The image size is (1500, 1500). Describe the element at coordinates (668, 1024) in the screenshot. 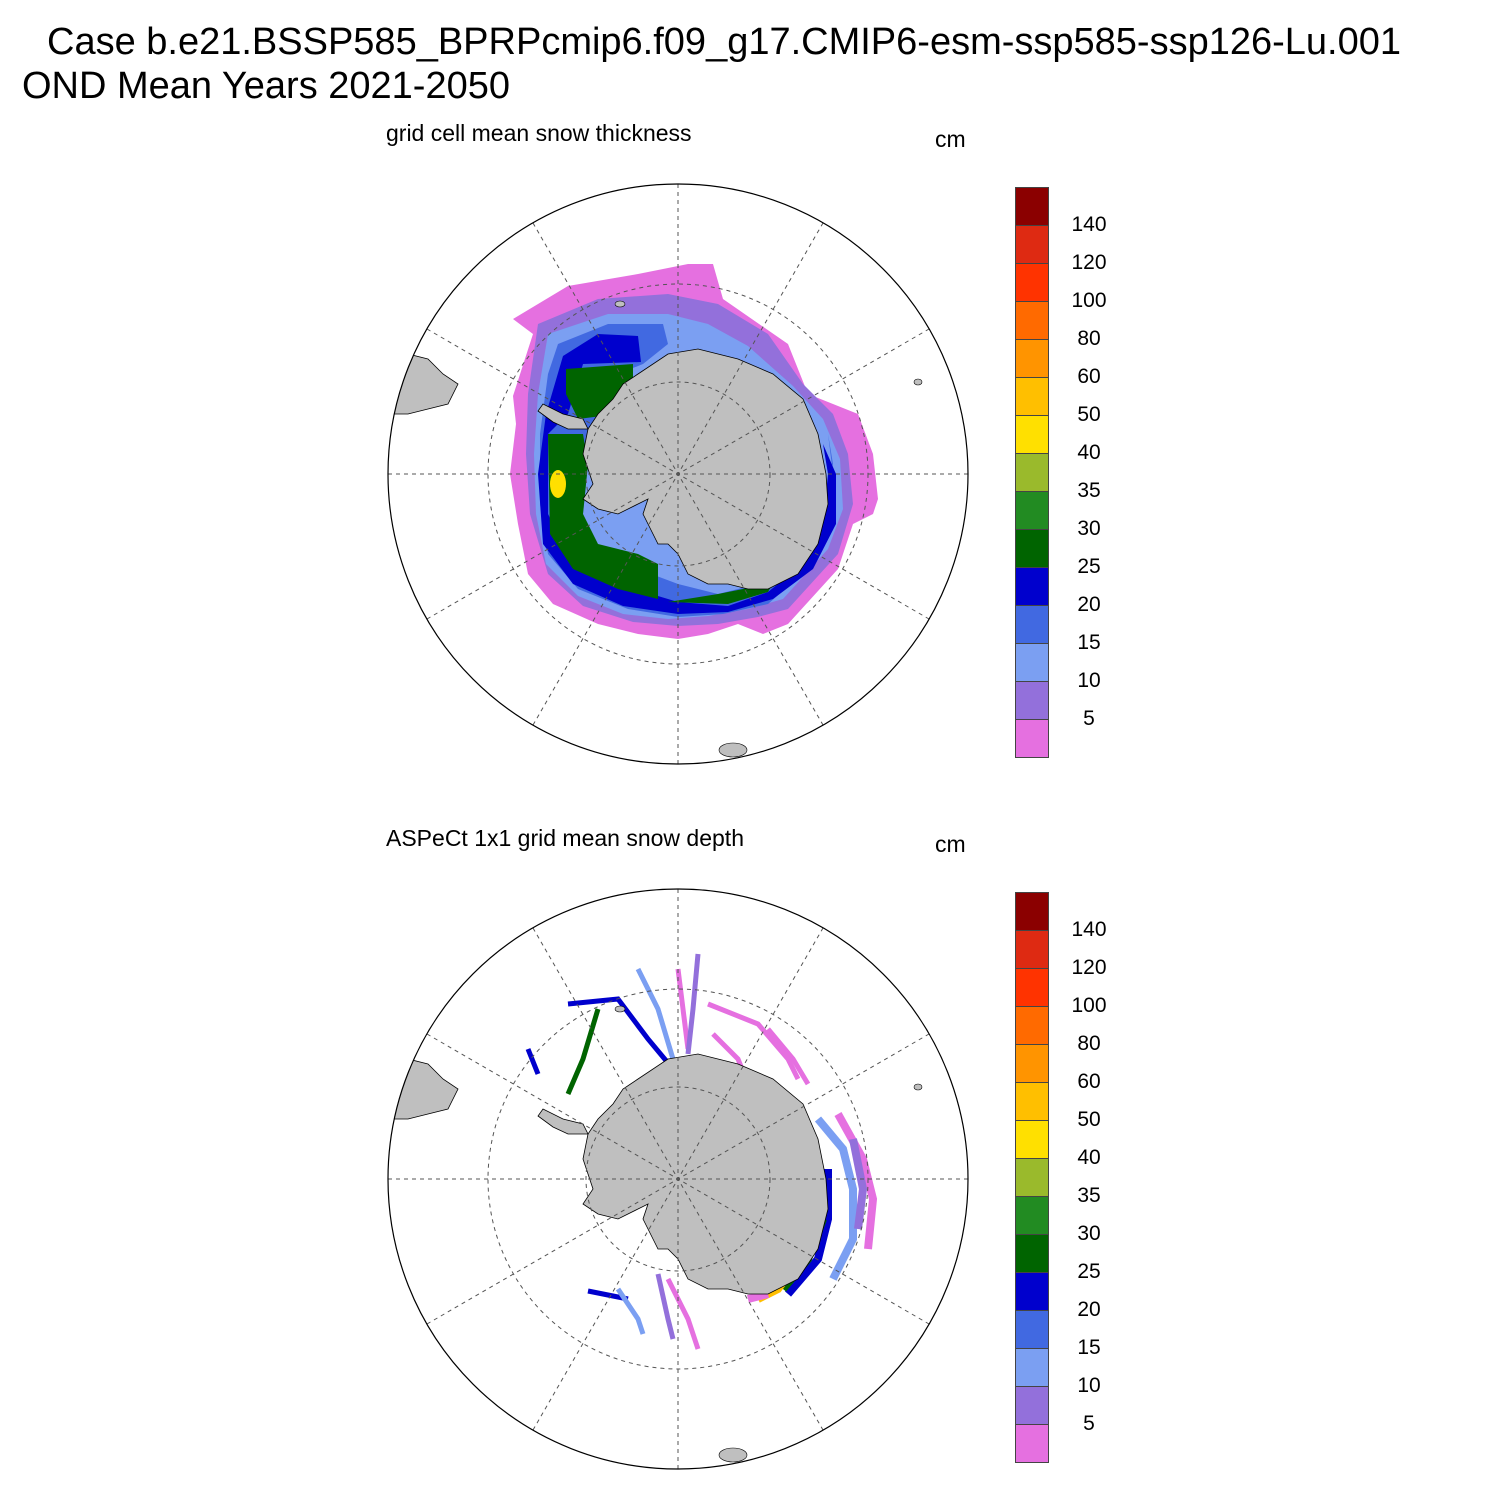

I see `observation-tracks` at that location.